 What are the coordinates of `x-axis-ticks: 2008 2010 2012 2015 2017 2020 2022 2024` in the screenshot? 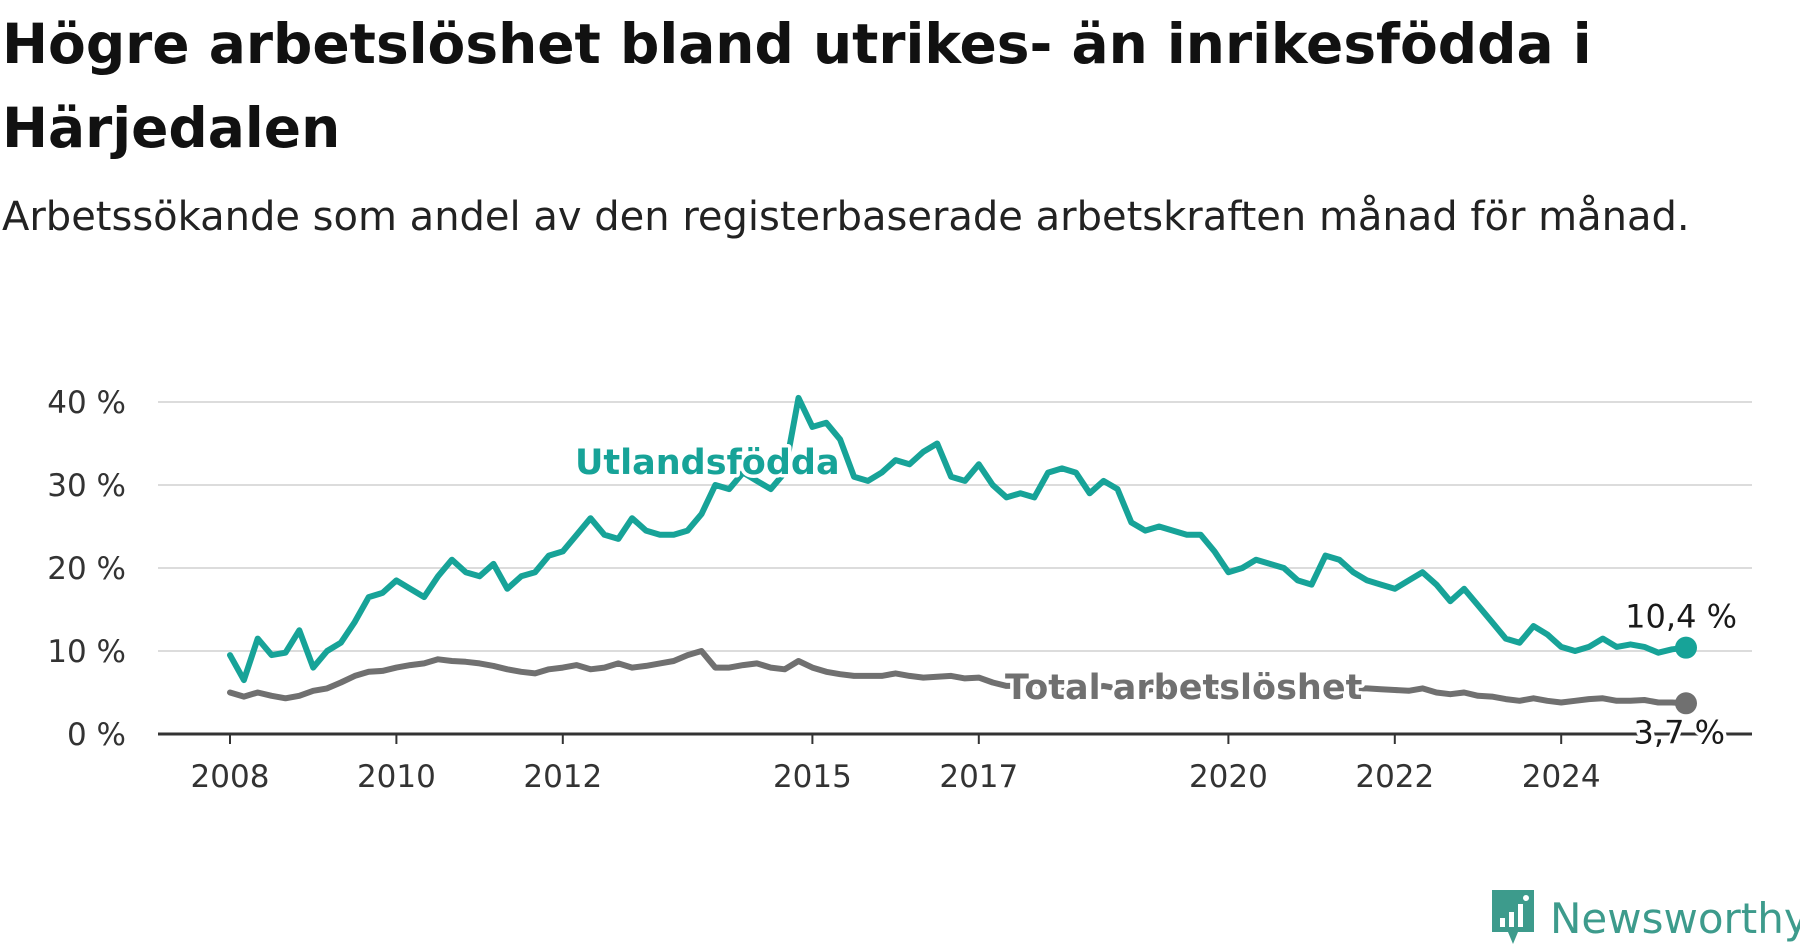 It's located at (896, 764).